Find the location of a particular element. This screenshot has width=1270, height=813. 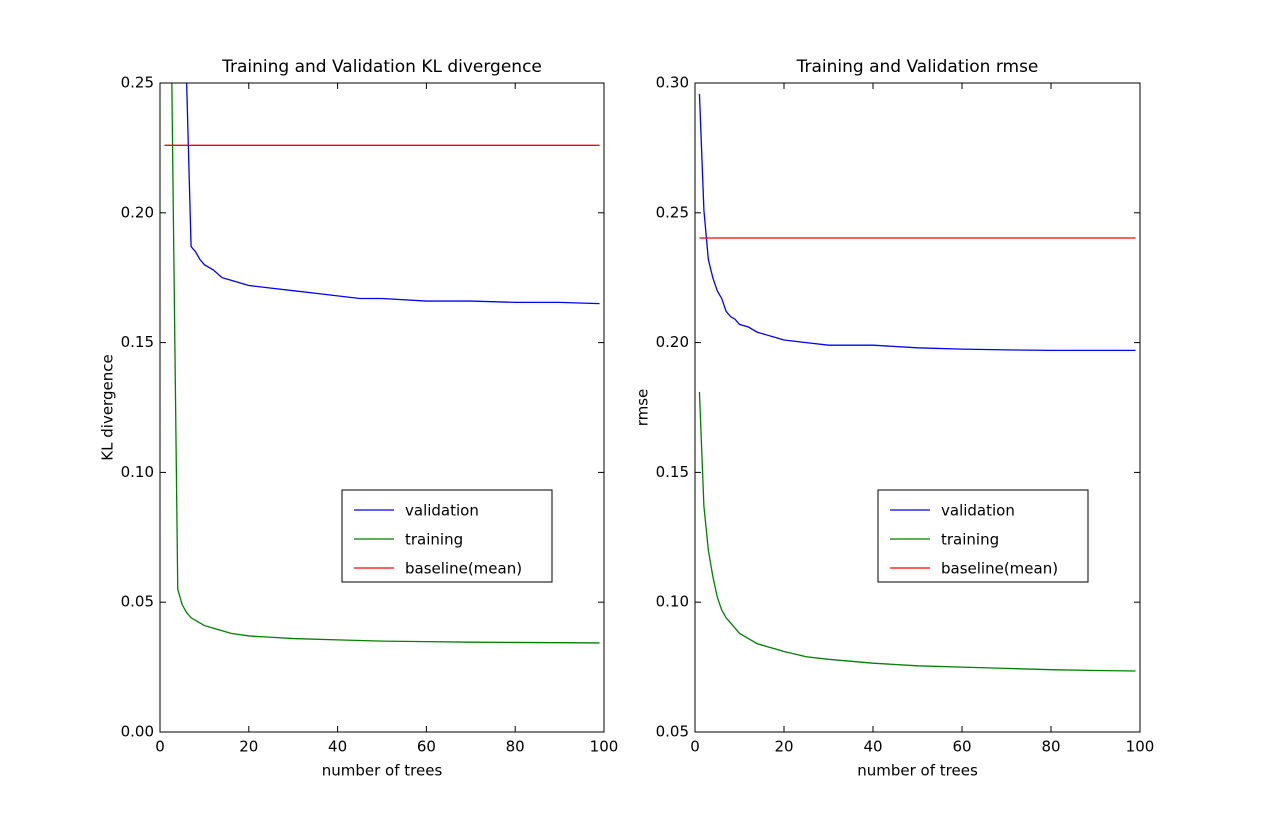

y-axis-label: KL divergence is located at coordinates (108, 407).